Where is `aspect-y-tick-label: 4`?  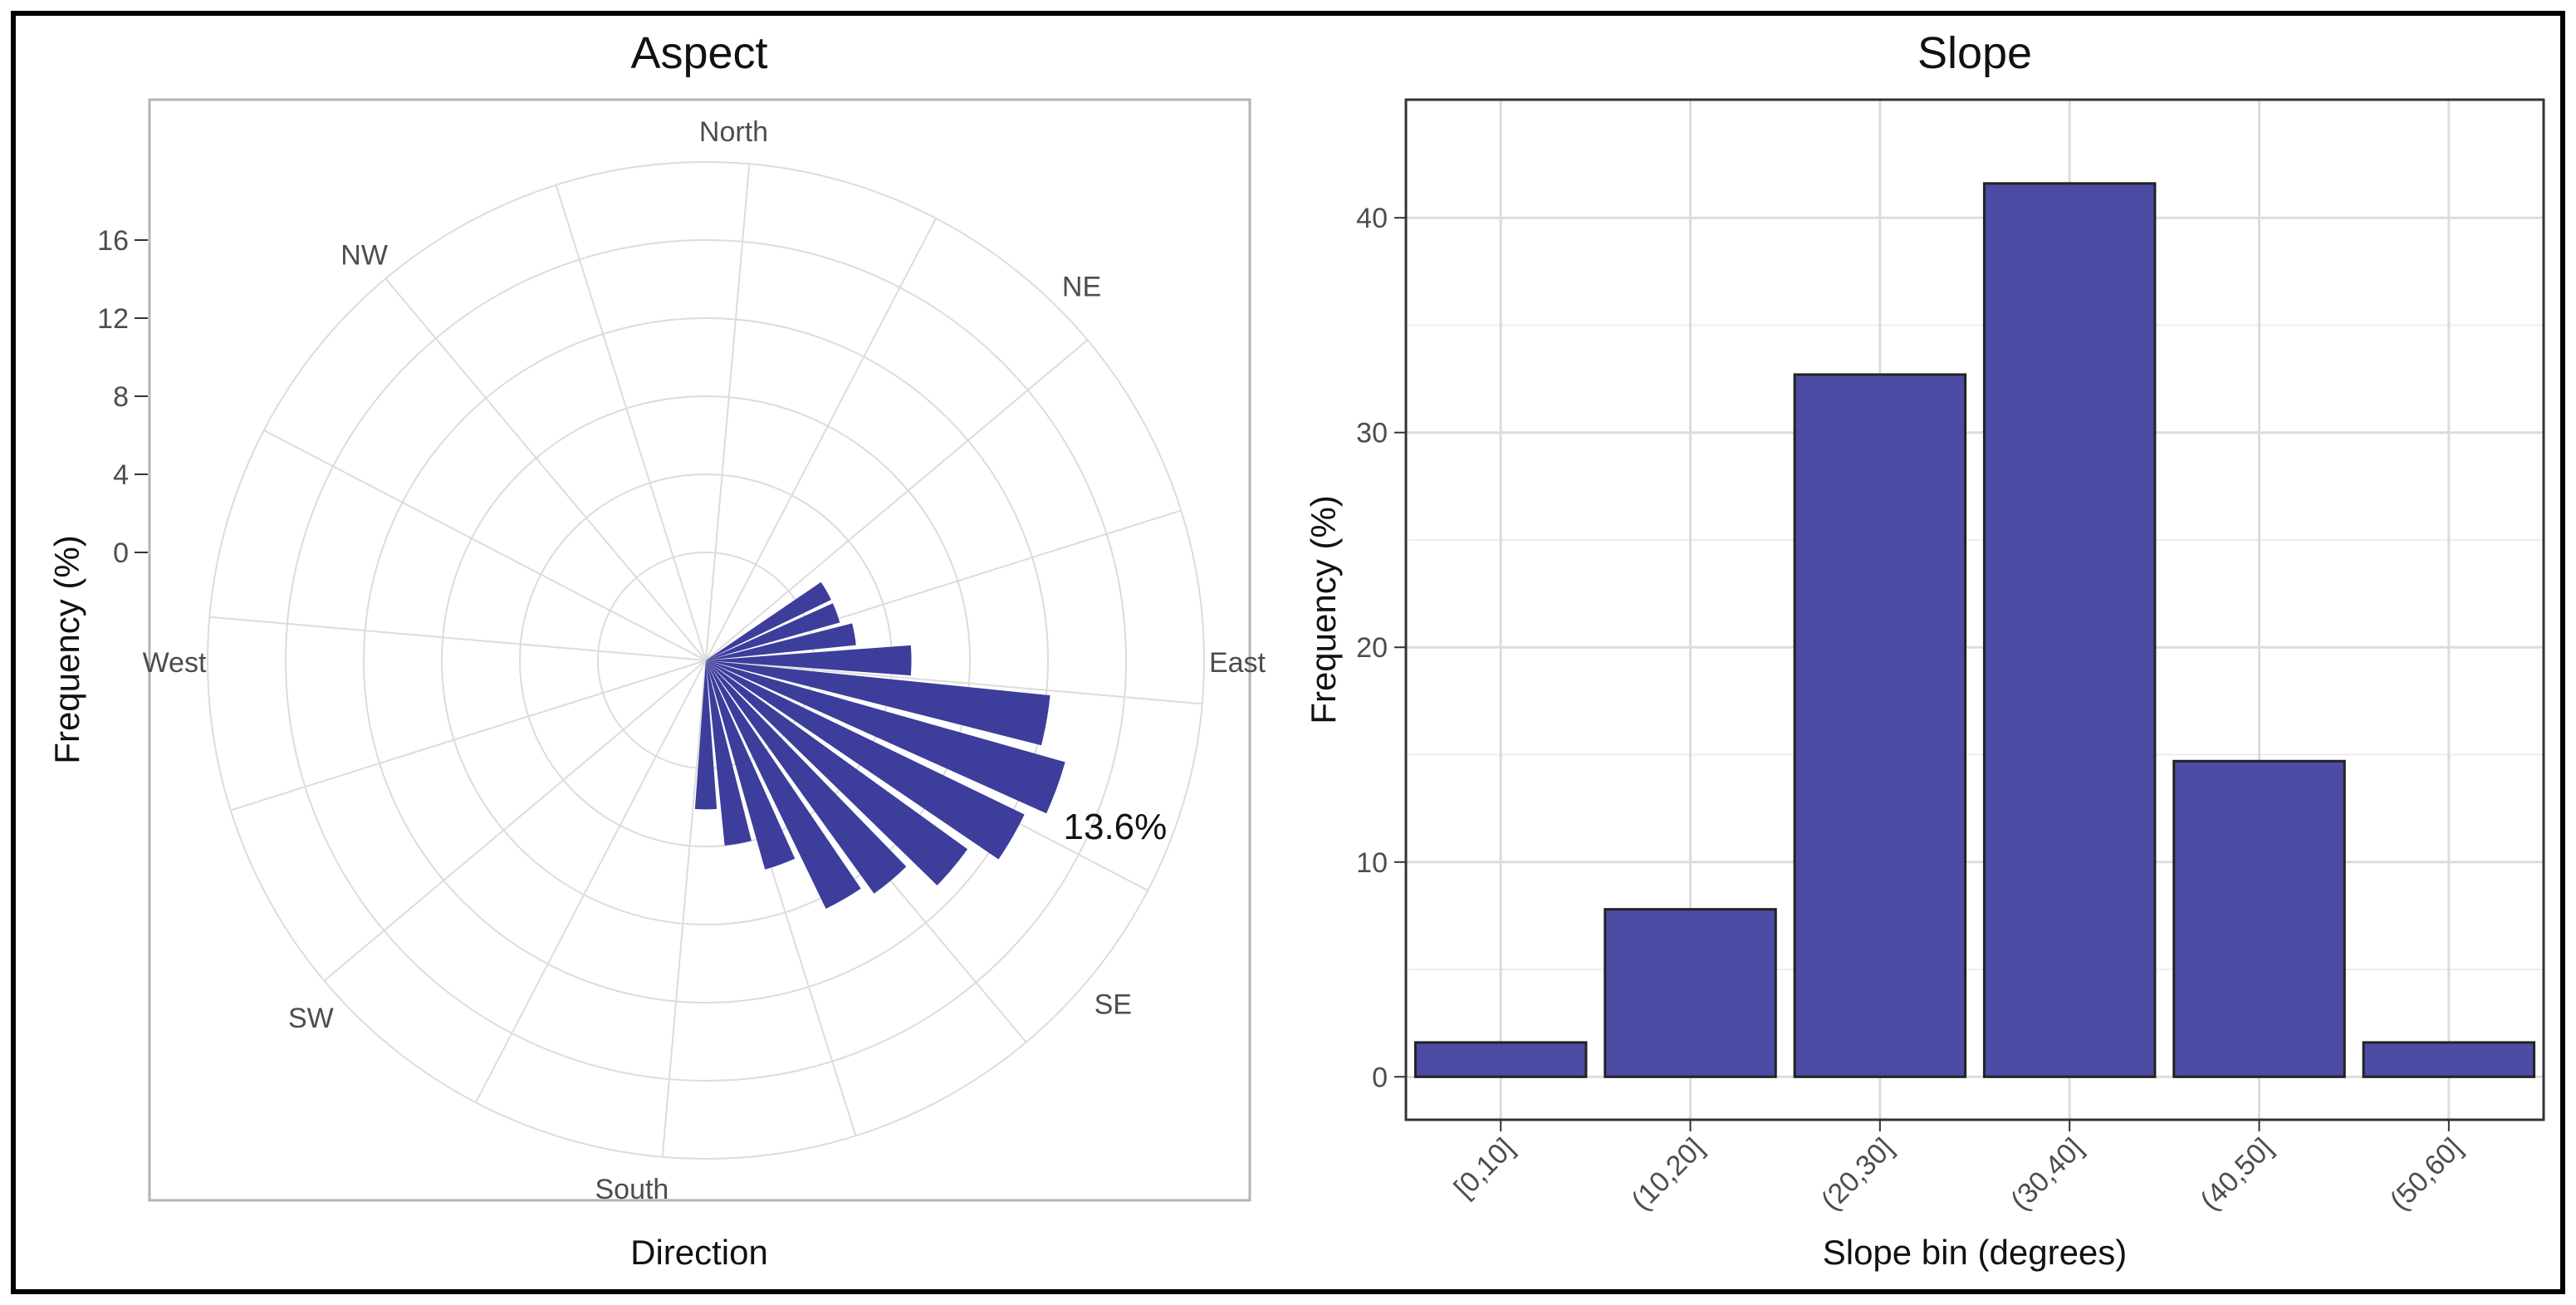 aspect-y-tick-label: 4 is located at coordinates (121, 475).